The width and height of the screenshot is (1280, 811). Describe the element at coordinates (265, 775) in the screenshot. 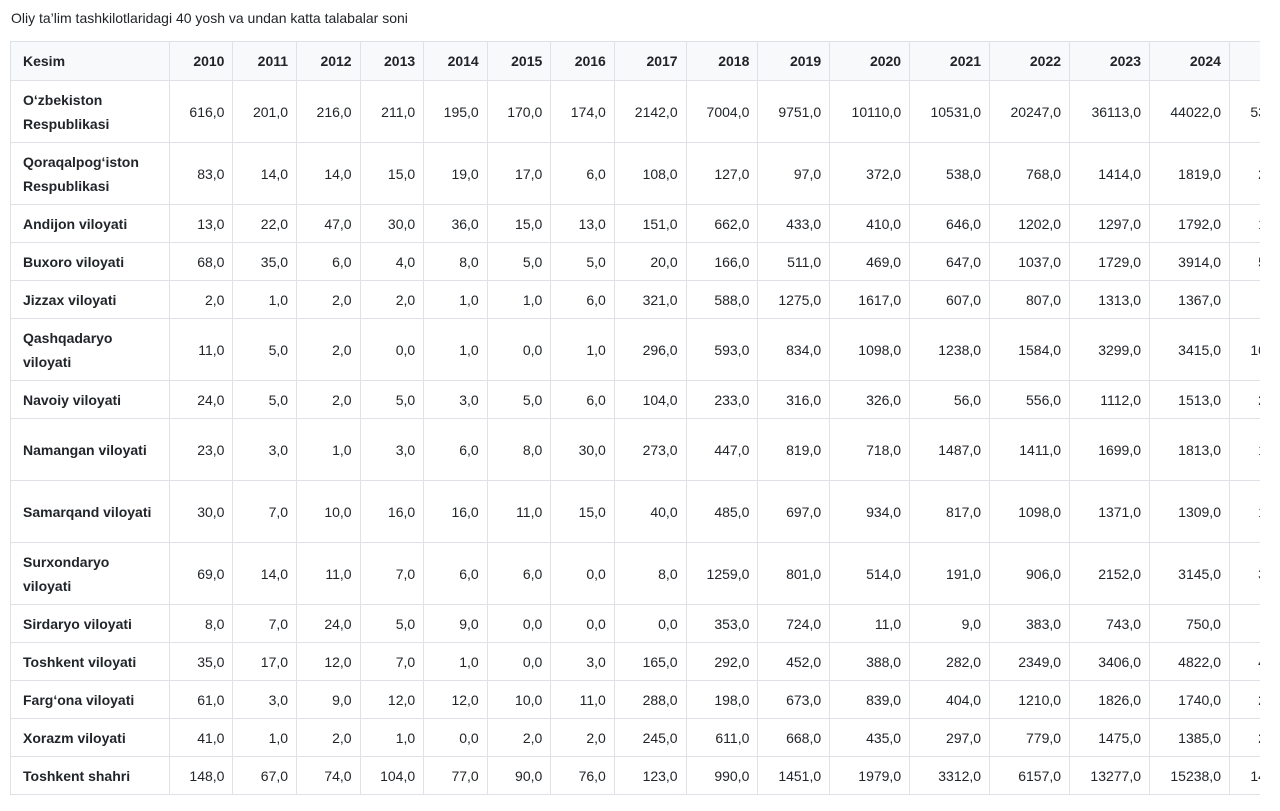

I see `table-cell: 67,0` at that location.